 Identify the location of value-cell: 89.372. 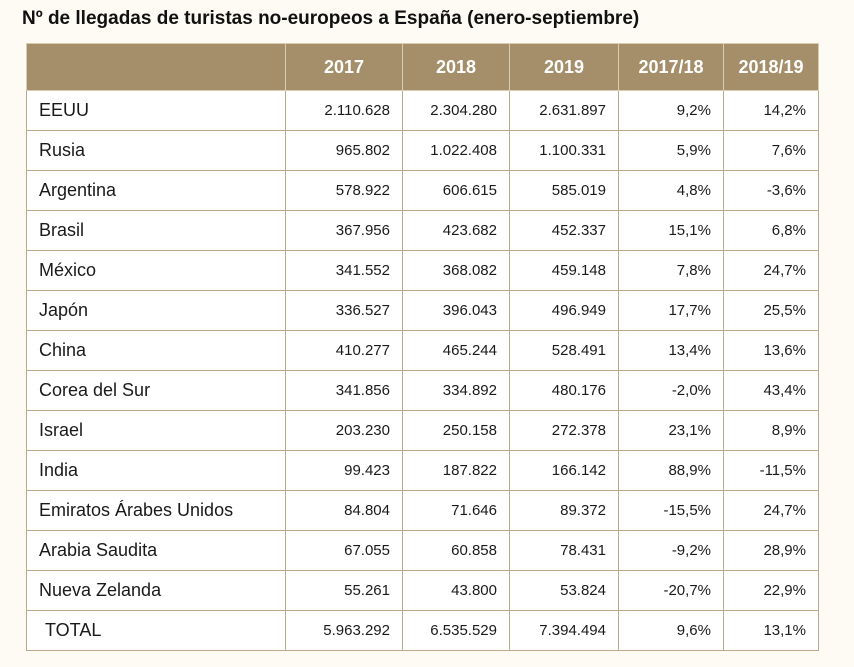
(564, 510).